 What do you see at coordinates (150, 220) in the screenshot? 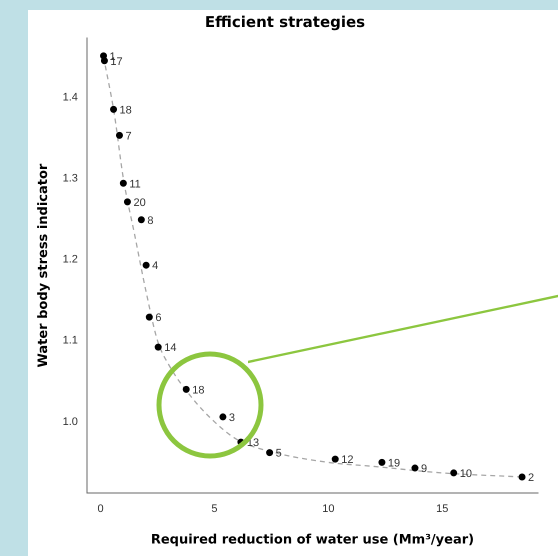
I see `annotation: 8` at bounding box center [150, 220].